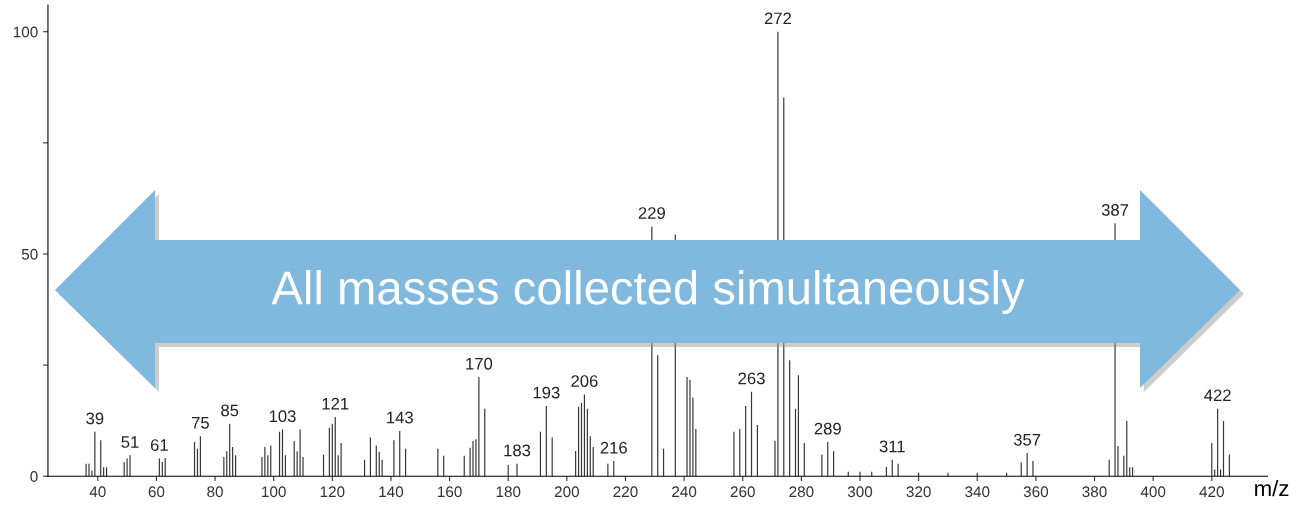  What do you see at coordinates (450, 492) in the screenshot?
I see `x-tick-label: 160` at bounding box center [450, 492].